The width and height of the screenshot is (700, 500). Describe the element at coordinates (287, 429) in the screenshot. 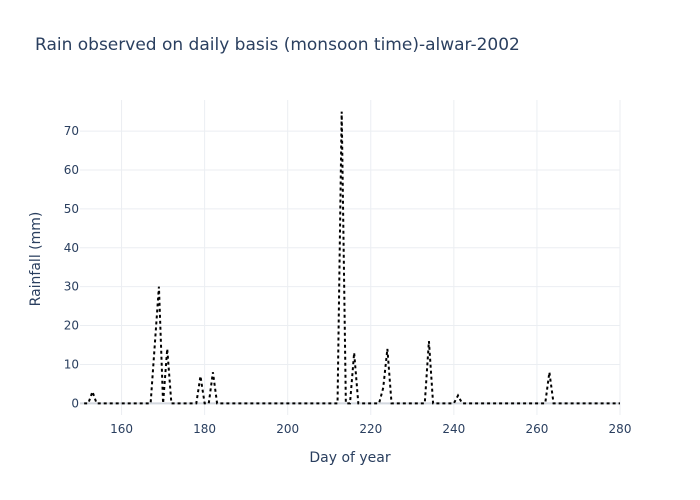

I see `x-tick-label: 200` at that location.